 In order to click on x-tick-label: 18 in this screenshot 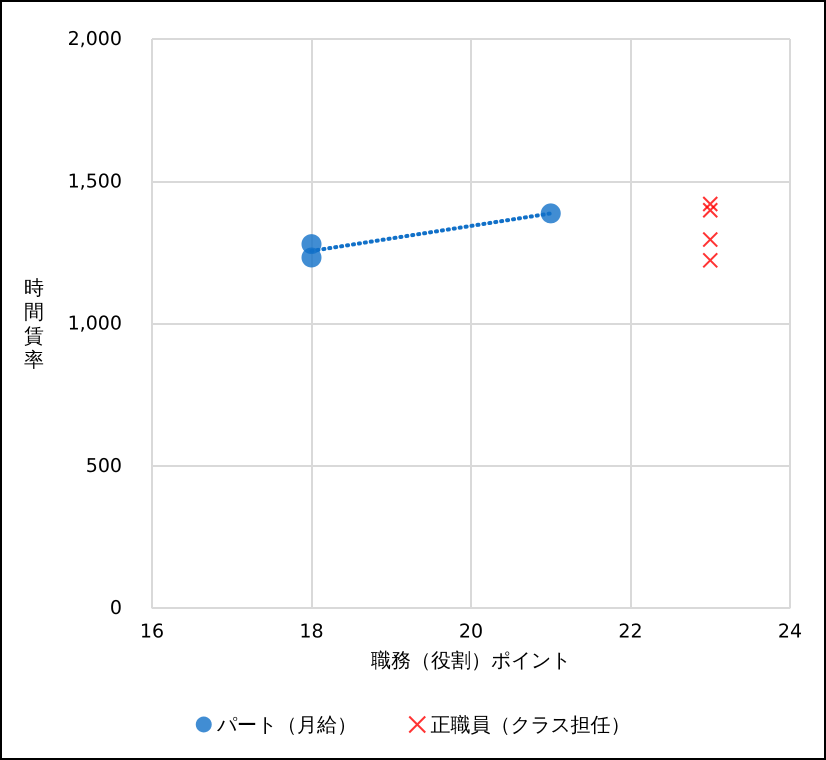, I will do `click(311, 631)`.